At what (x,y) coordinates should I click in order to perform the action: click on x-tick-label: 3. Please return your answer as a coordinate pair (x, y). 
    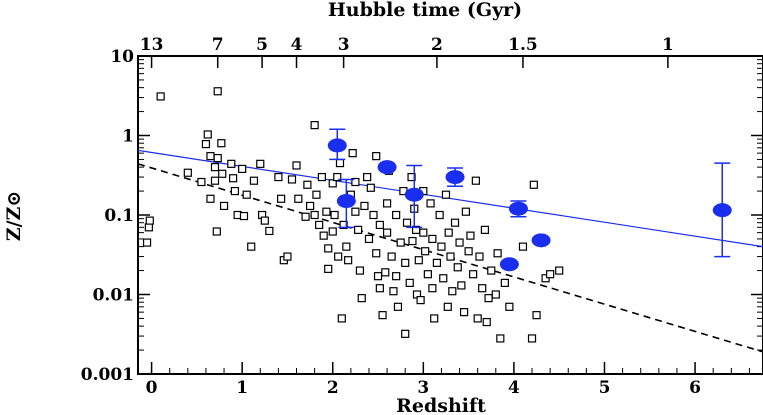
    Looking at the image, I should click on (423, 388).